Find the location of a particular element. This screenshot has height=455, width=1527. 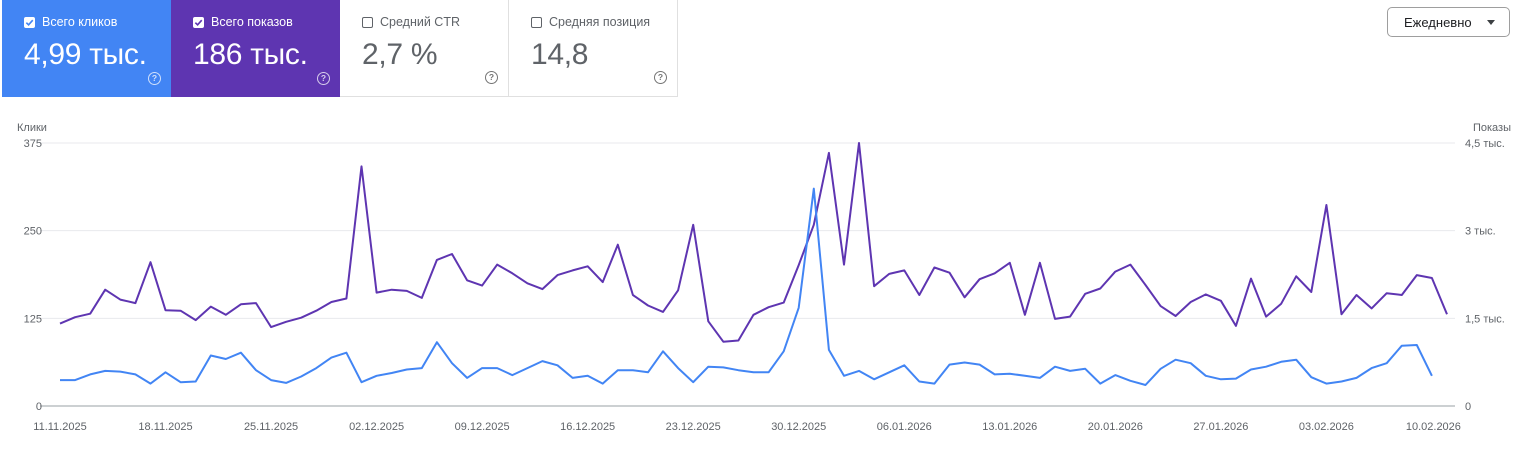

metric-card-ctr: Средний CTR 2,7 % ? is located at coordinates (424, 48).